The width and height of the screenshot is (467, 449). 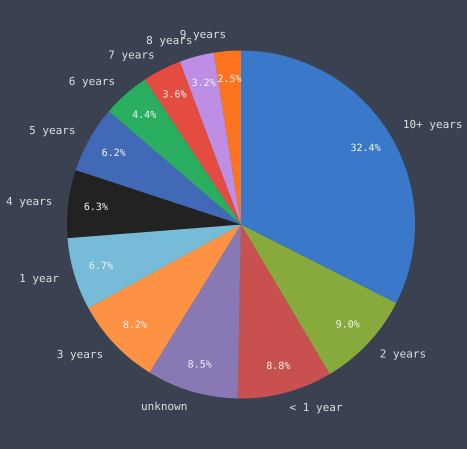 I want to click on slice-label: 1 year, so click(x=39, y=278).